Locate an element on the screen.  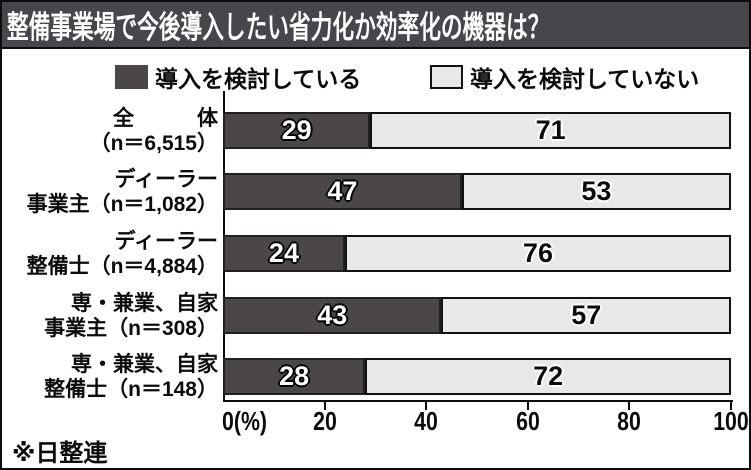
bar-segment-not-considering: 71 is located at coordinates (550, 130).